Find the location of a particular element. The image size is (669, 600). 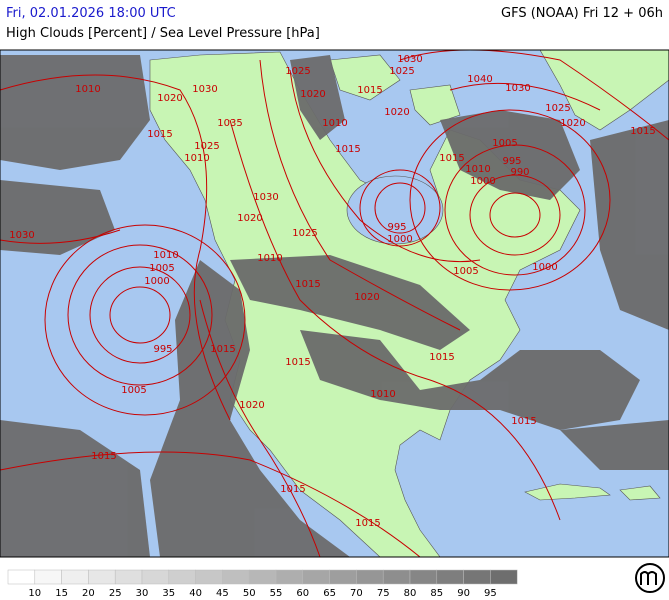

datetime: Fri, 02.01.2026 18:00 UTC is located at coordinates (91, 13).